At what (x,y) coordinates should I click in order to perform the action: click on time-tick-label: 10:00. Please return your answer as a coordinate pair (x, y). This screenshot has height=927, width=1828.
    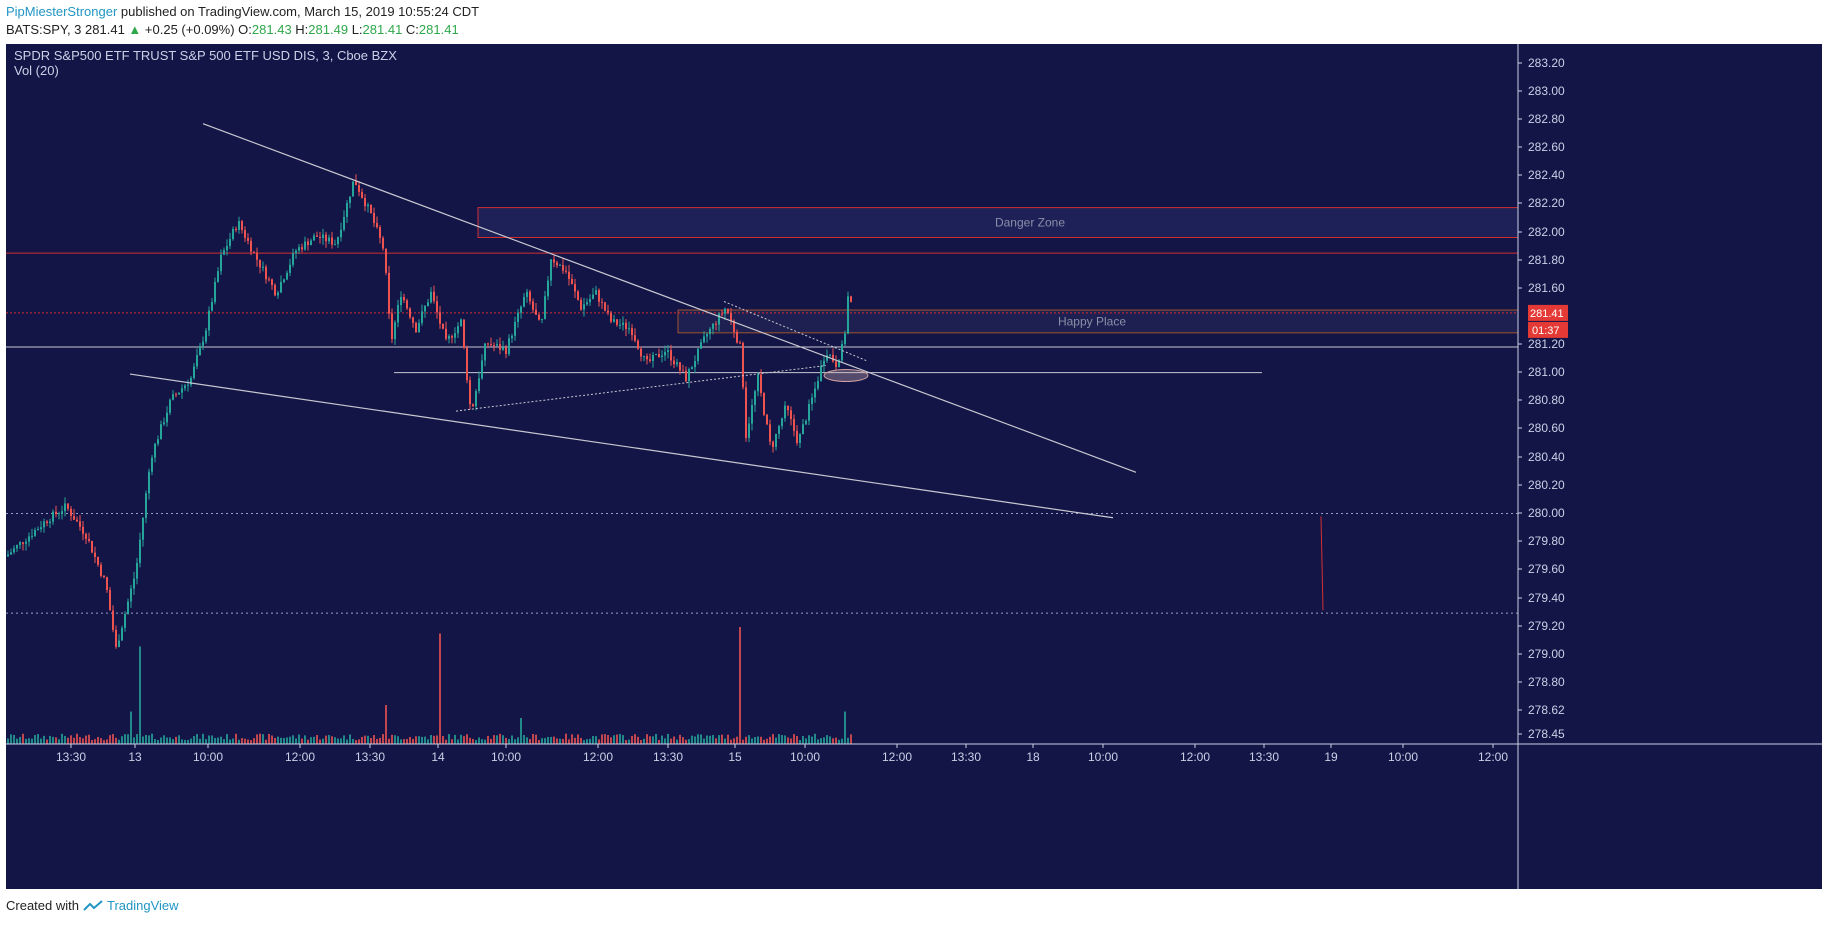
    Looking at the image, I should click on (208, 757).